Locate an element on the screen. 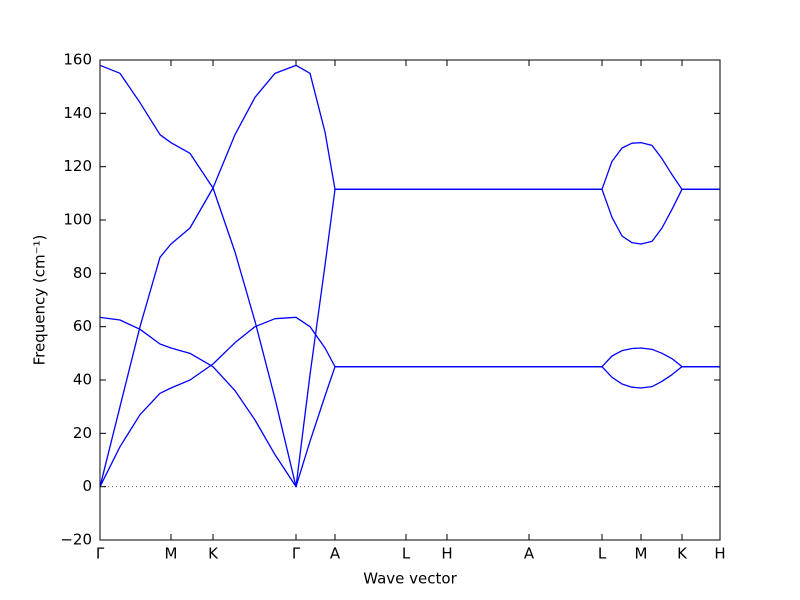 This screenshot has height=600, width=800. y-tick-label: 0 is located at coordinates (87, 486).